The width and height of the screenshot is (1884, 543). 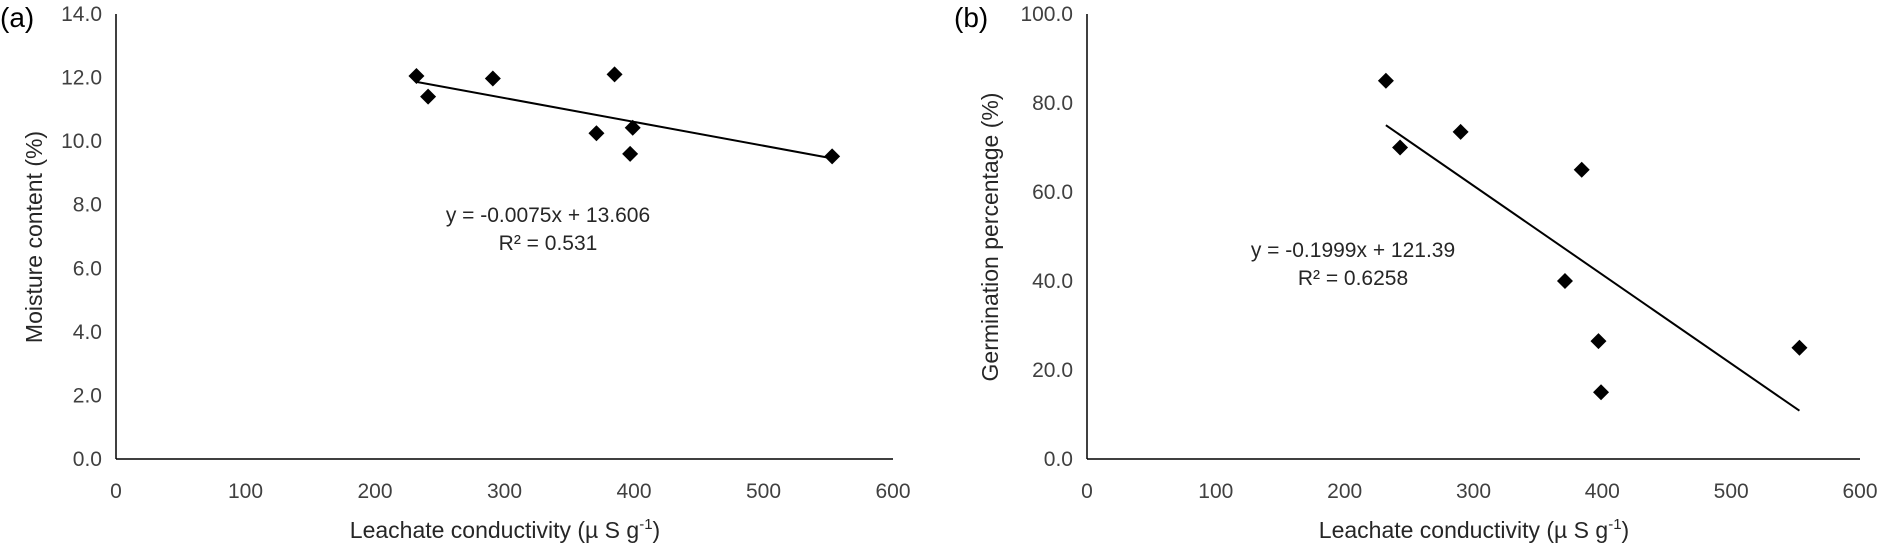 I want to click on panel-b-x-tick-3: 300, so click(x=1473, y=491).